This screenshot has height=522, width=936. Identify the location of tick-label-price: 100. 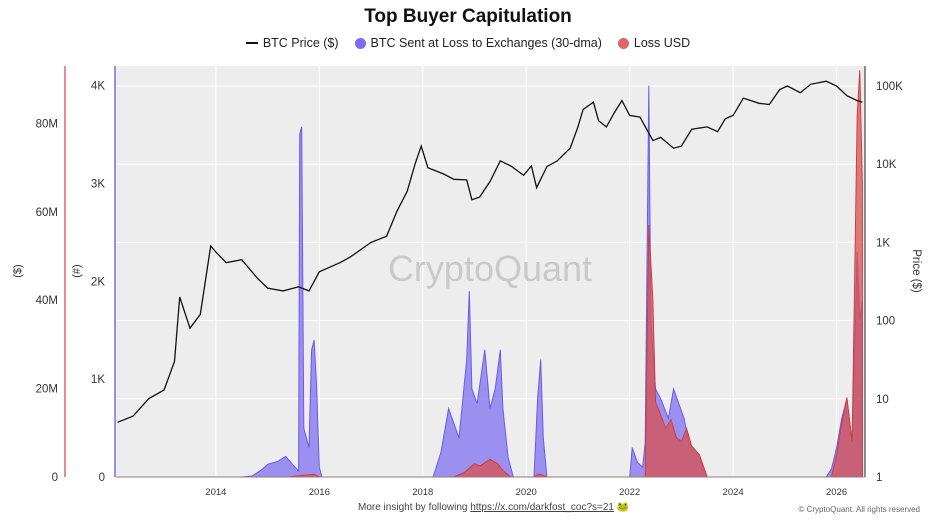
(885, 322).